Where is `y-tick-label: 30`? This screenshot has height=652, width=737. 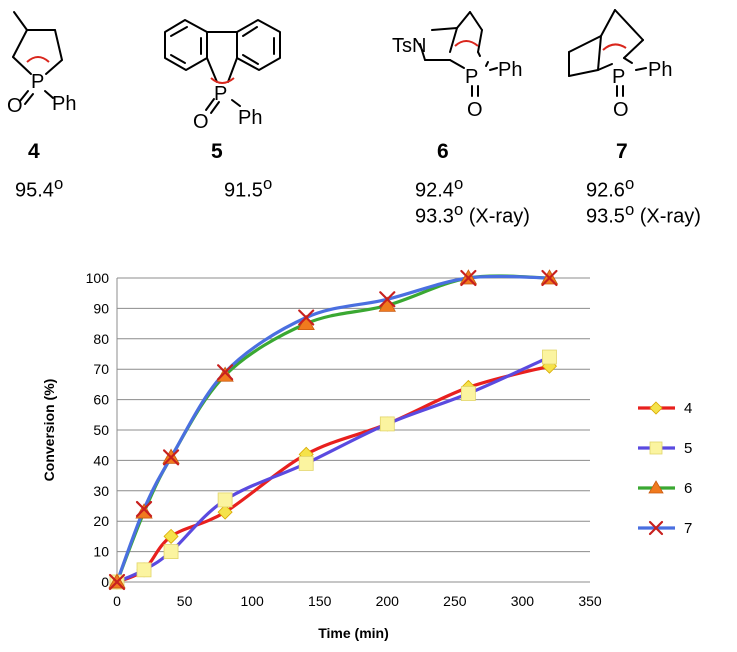 y-tick-label: 30 is located at coordinates (101, 491).